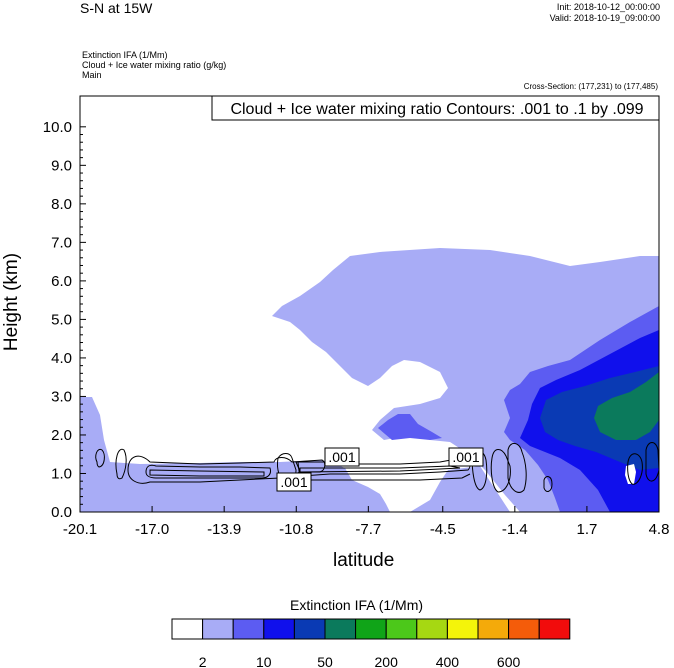 The width and height of the screenshot is (674, 668). I want to click on x-tick-label: -20.1, so click(80, 529).